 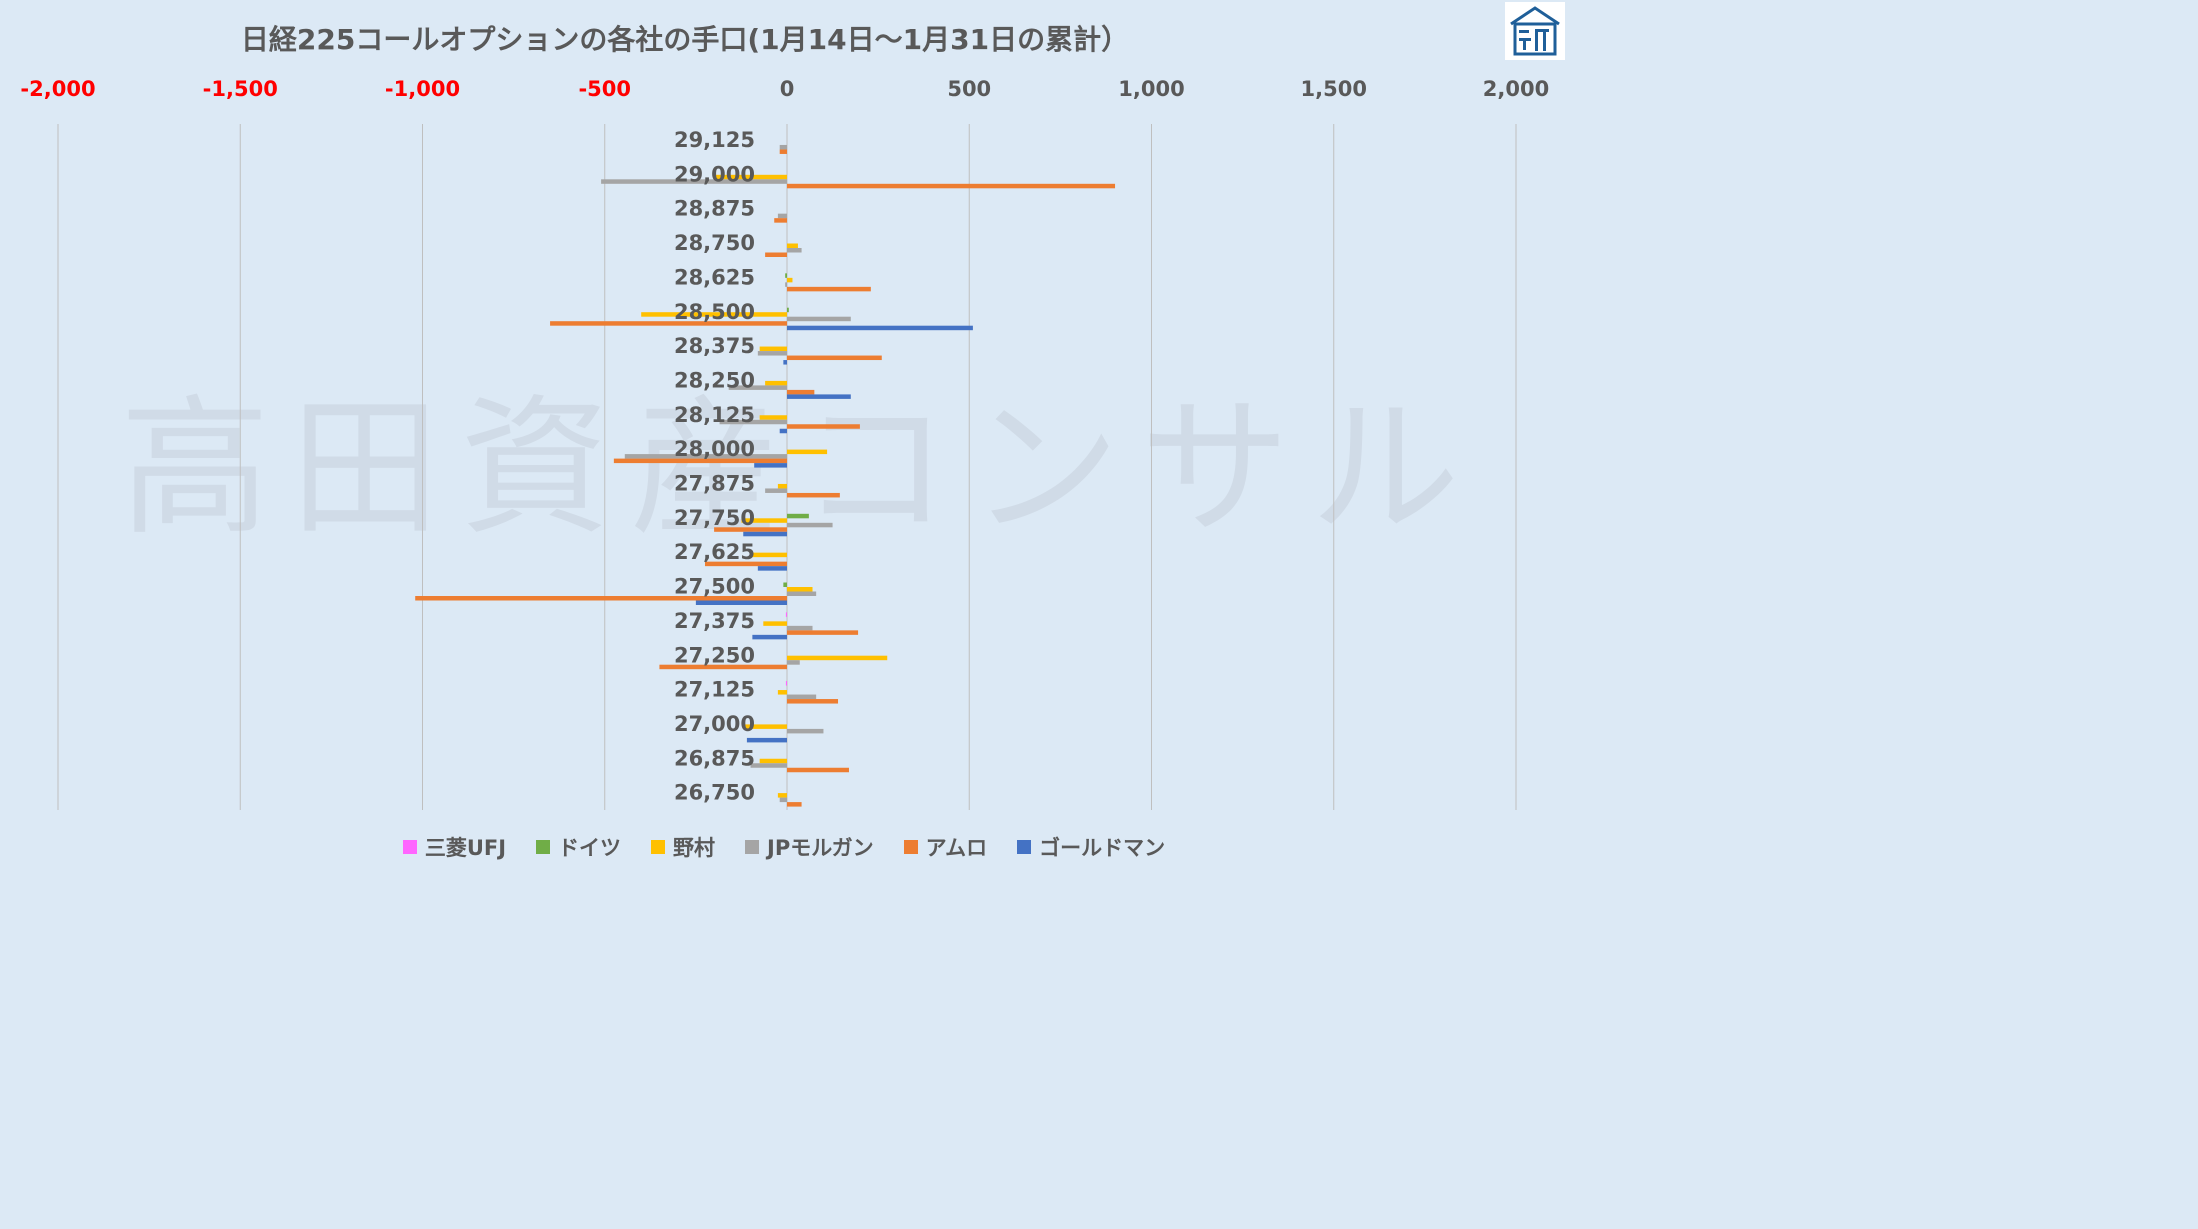 What do you see at coordinates (714, 793) in the screenshot?
I see `y-category-label: 26,750` at bounding box center [714, 793].